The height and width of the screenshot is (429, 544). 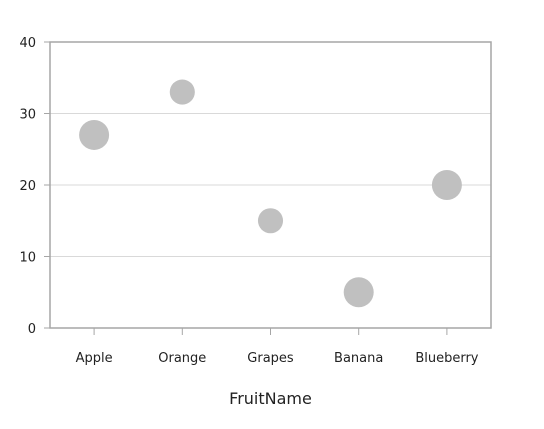 What do you see at coordinates (94, 134) in the screenshot?
I see `bubble-apple` at bounding box center [94, 134].